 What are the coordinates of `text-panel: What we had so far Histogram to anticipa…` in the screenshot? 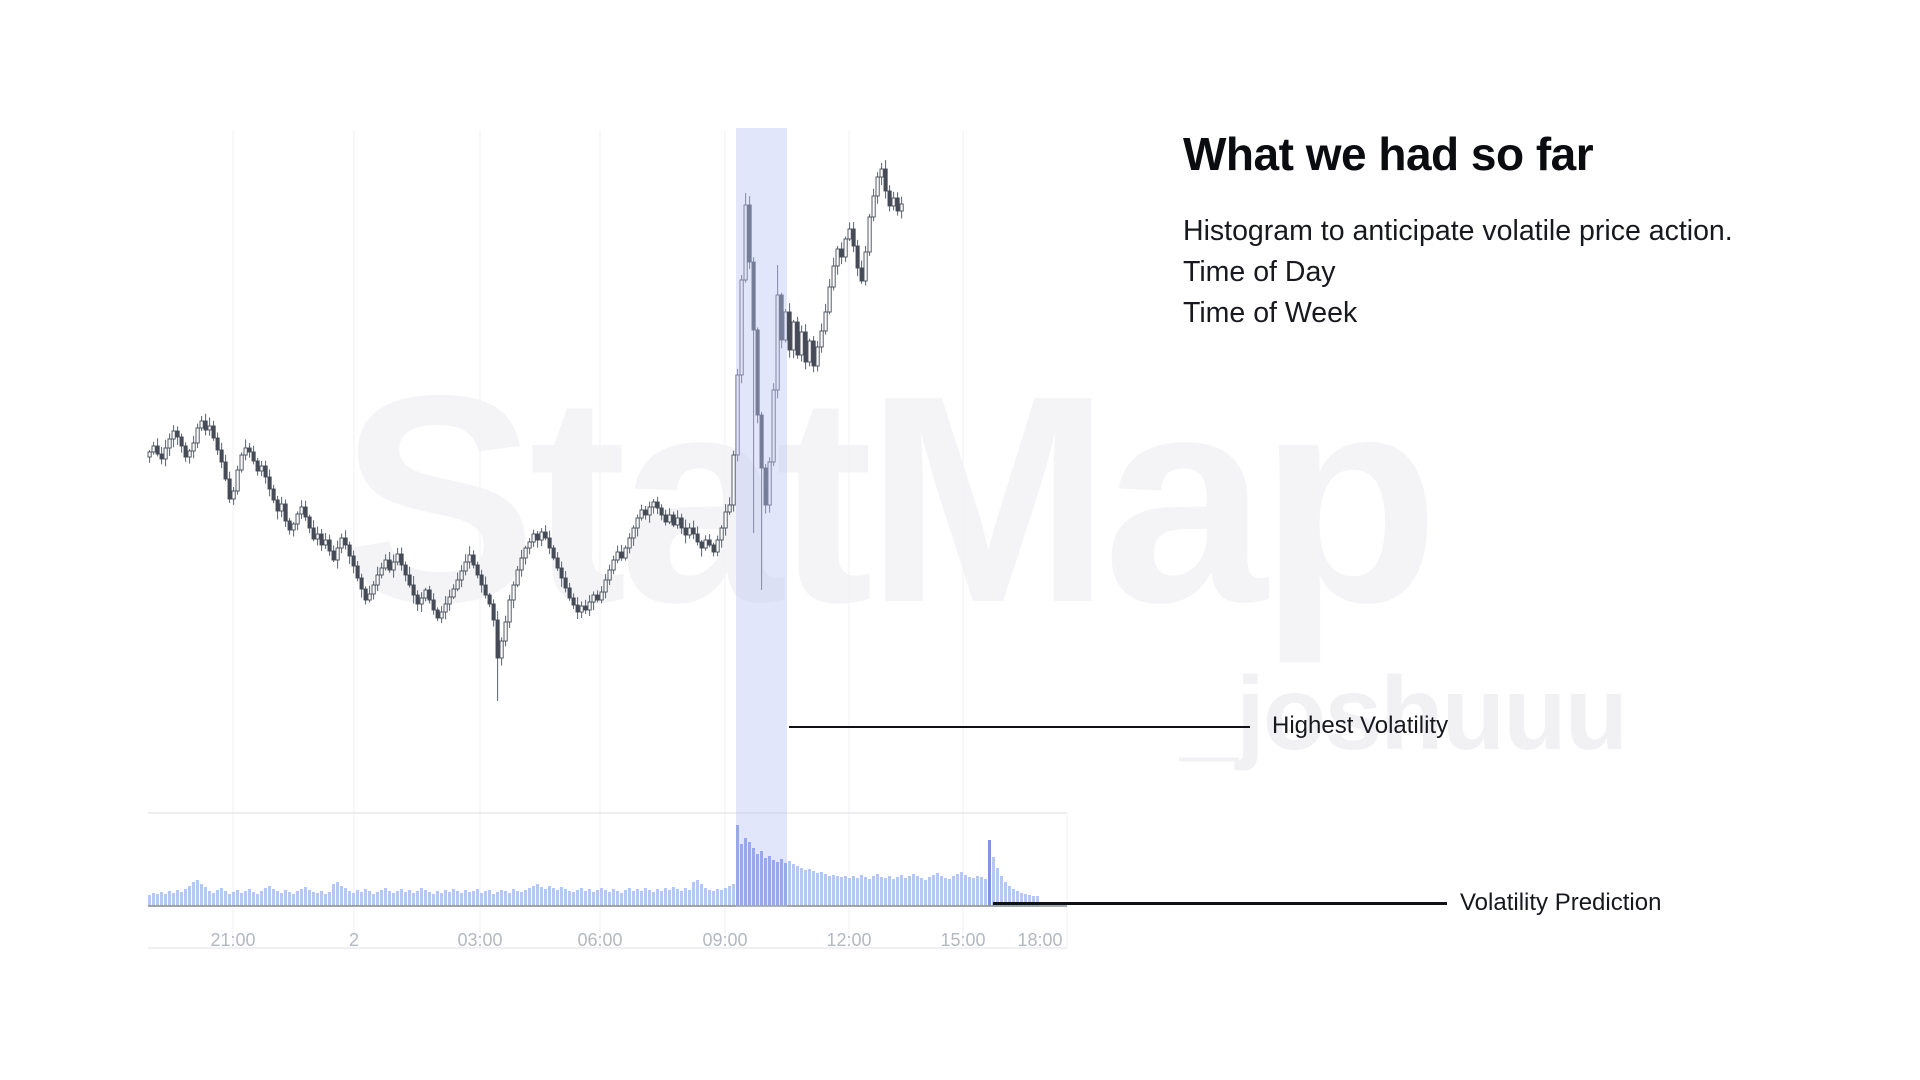 It's located at (1523, 231).